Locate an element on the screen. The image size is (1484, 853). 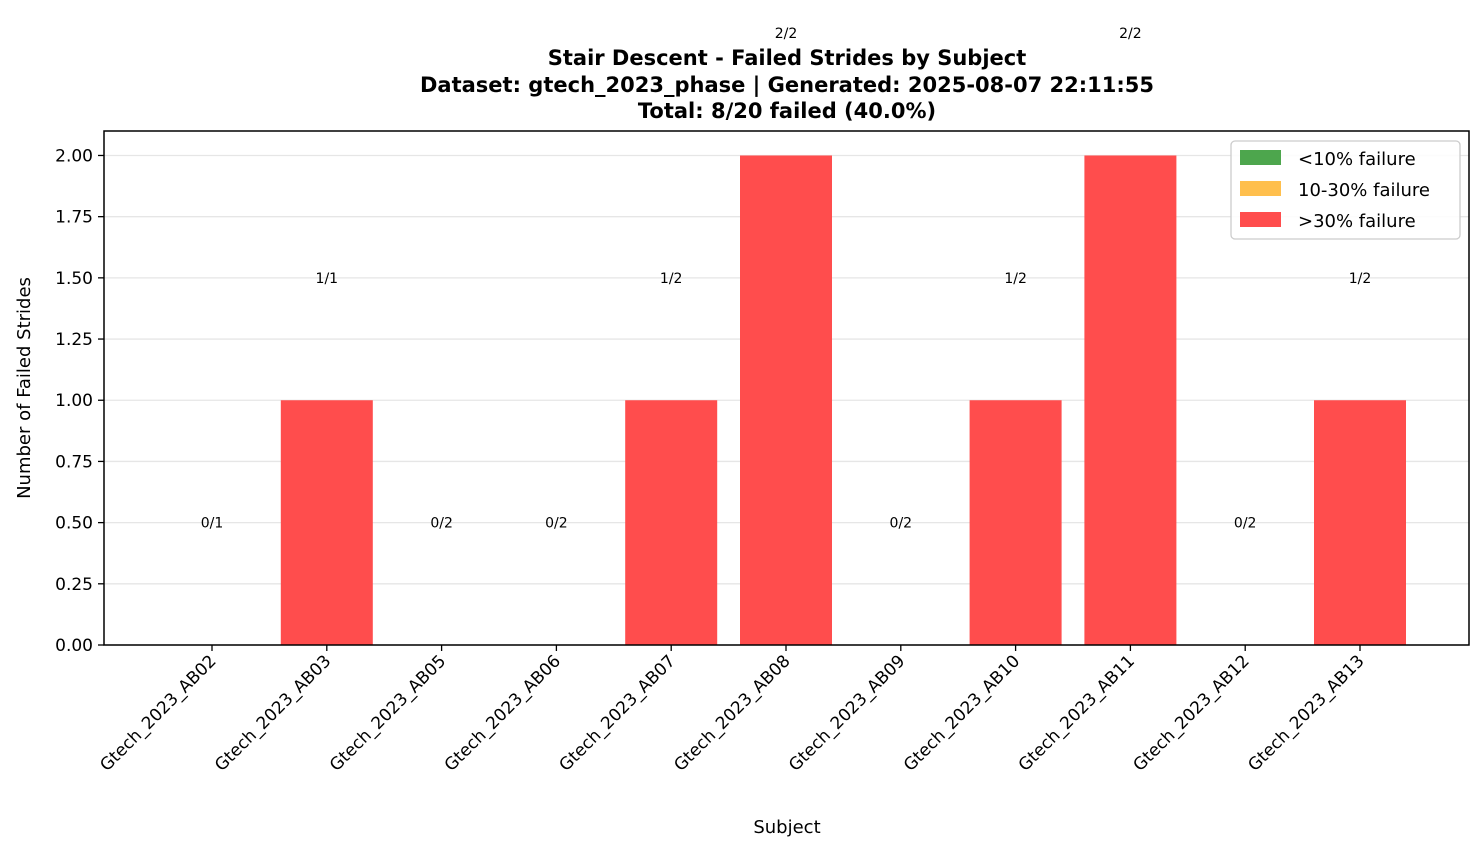
x-tick-label: Gtech_2023_AB08 is located at coordinates (732, 713).